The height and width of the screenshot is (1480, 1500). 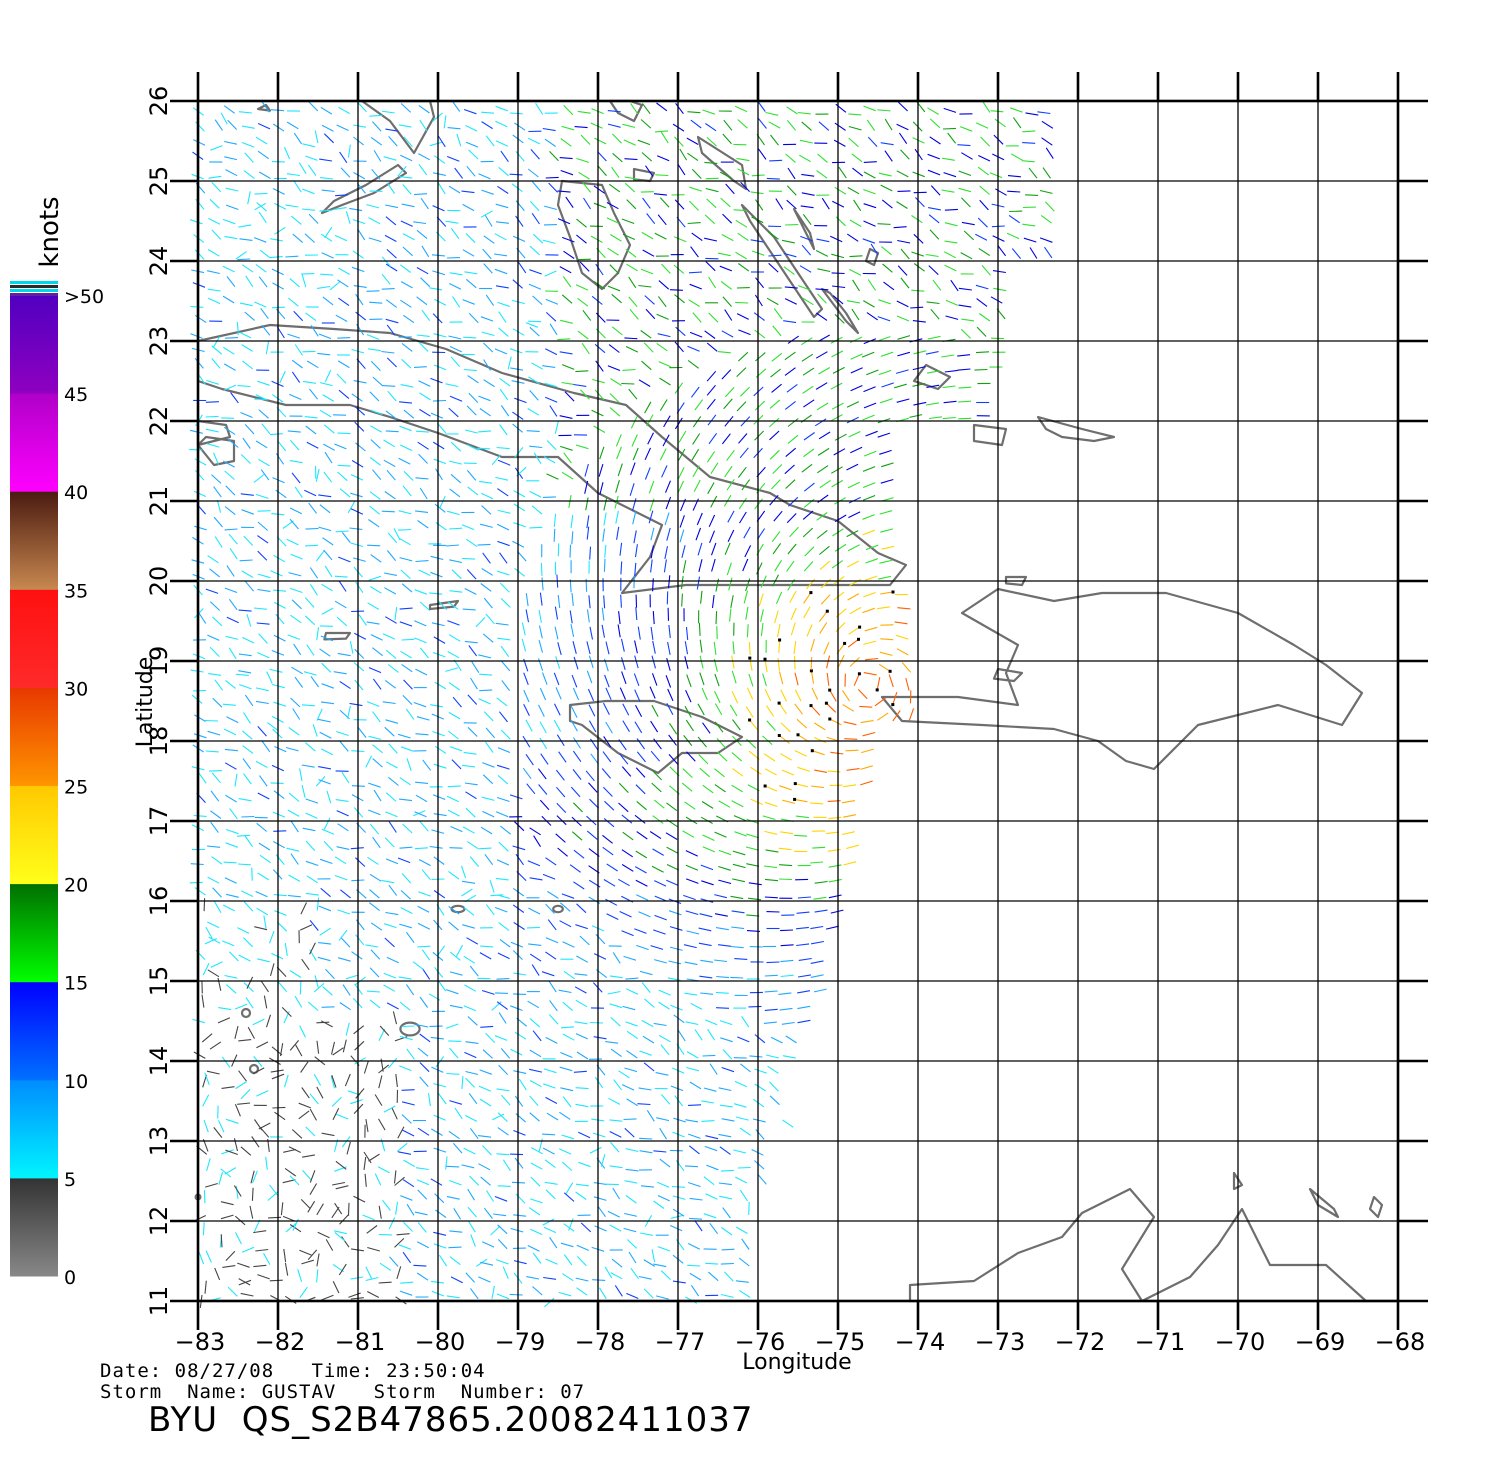 I want to click on colorbar-unit-label: knots, so click(x=50, y=231).